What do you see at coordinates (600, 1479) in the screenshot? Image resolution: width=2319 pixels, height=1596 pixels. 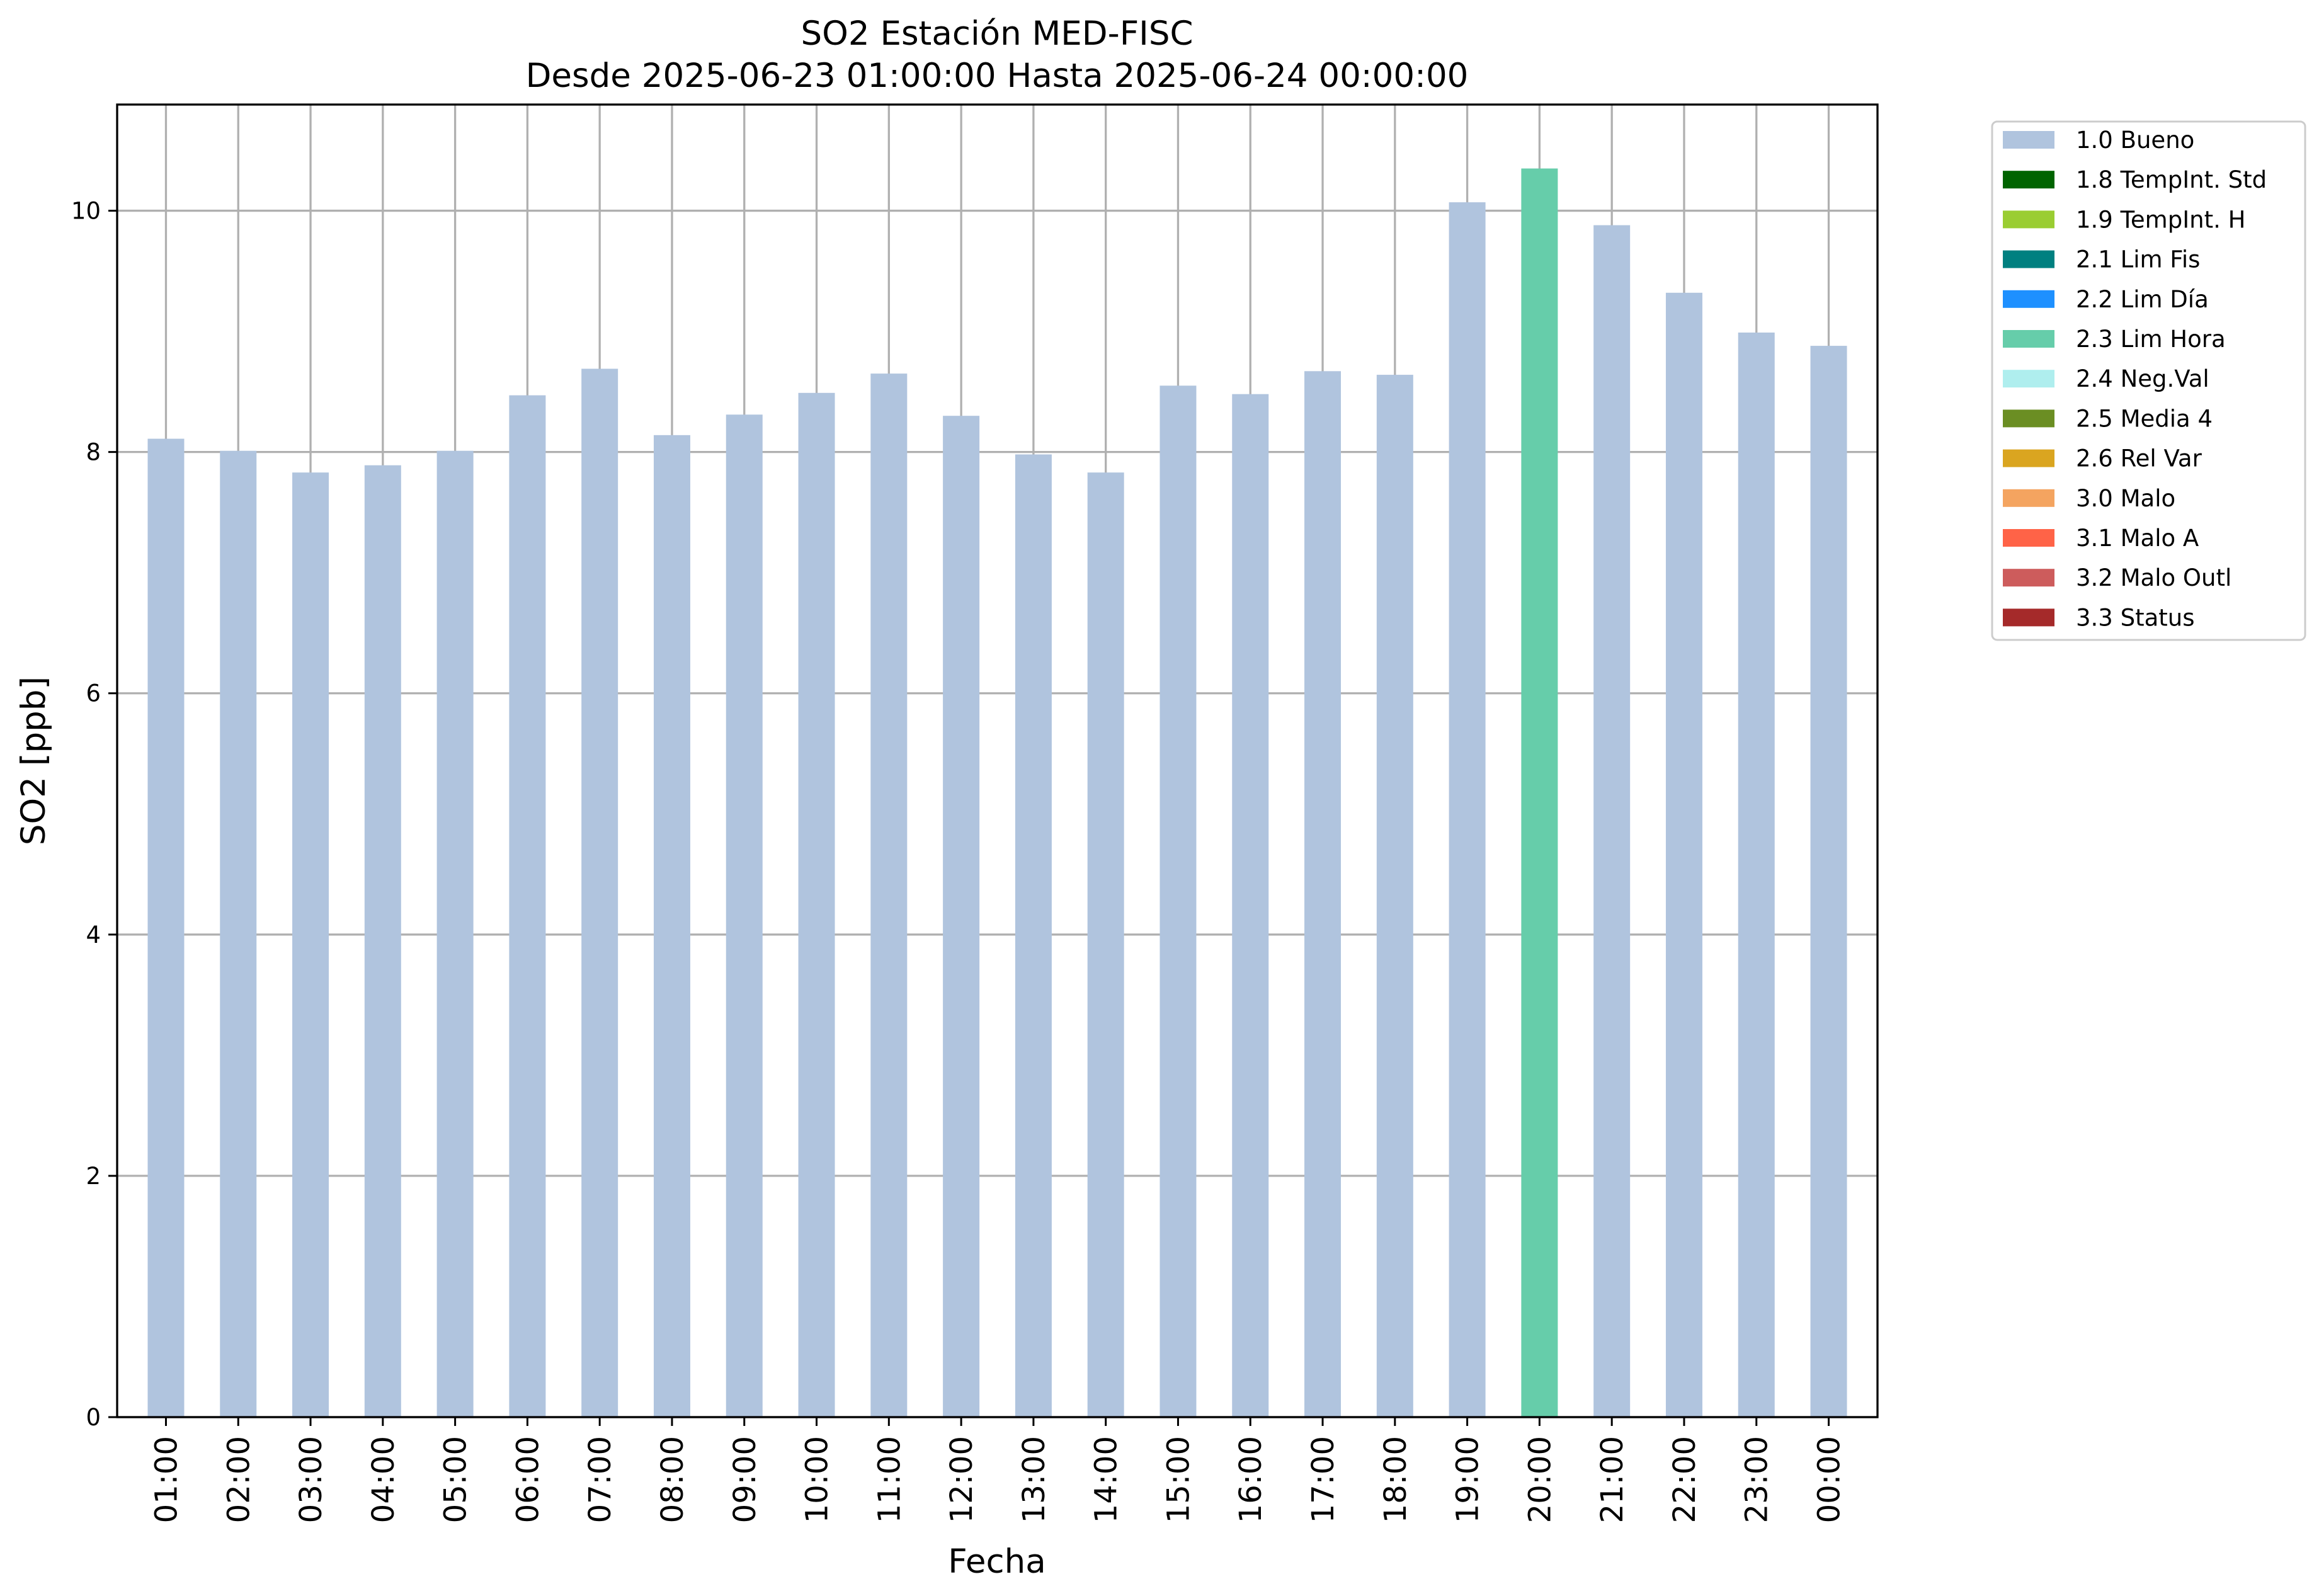 I see `x-tick-label: 07:00` at bounding box center [600, 1479].